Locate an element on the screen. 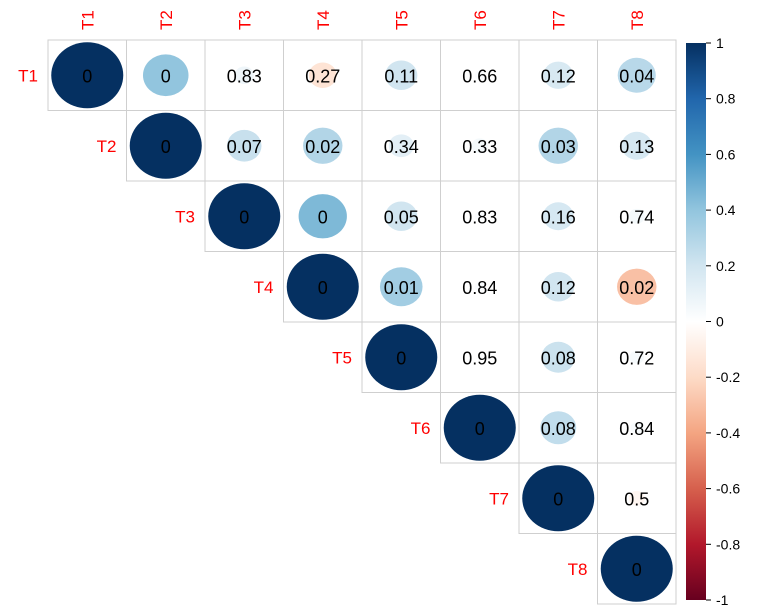 This screenshot has height=611, width=757. p-value-T4-T8: 0.02 is located at coordinates (636, 288).